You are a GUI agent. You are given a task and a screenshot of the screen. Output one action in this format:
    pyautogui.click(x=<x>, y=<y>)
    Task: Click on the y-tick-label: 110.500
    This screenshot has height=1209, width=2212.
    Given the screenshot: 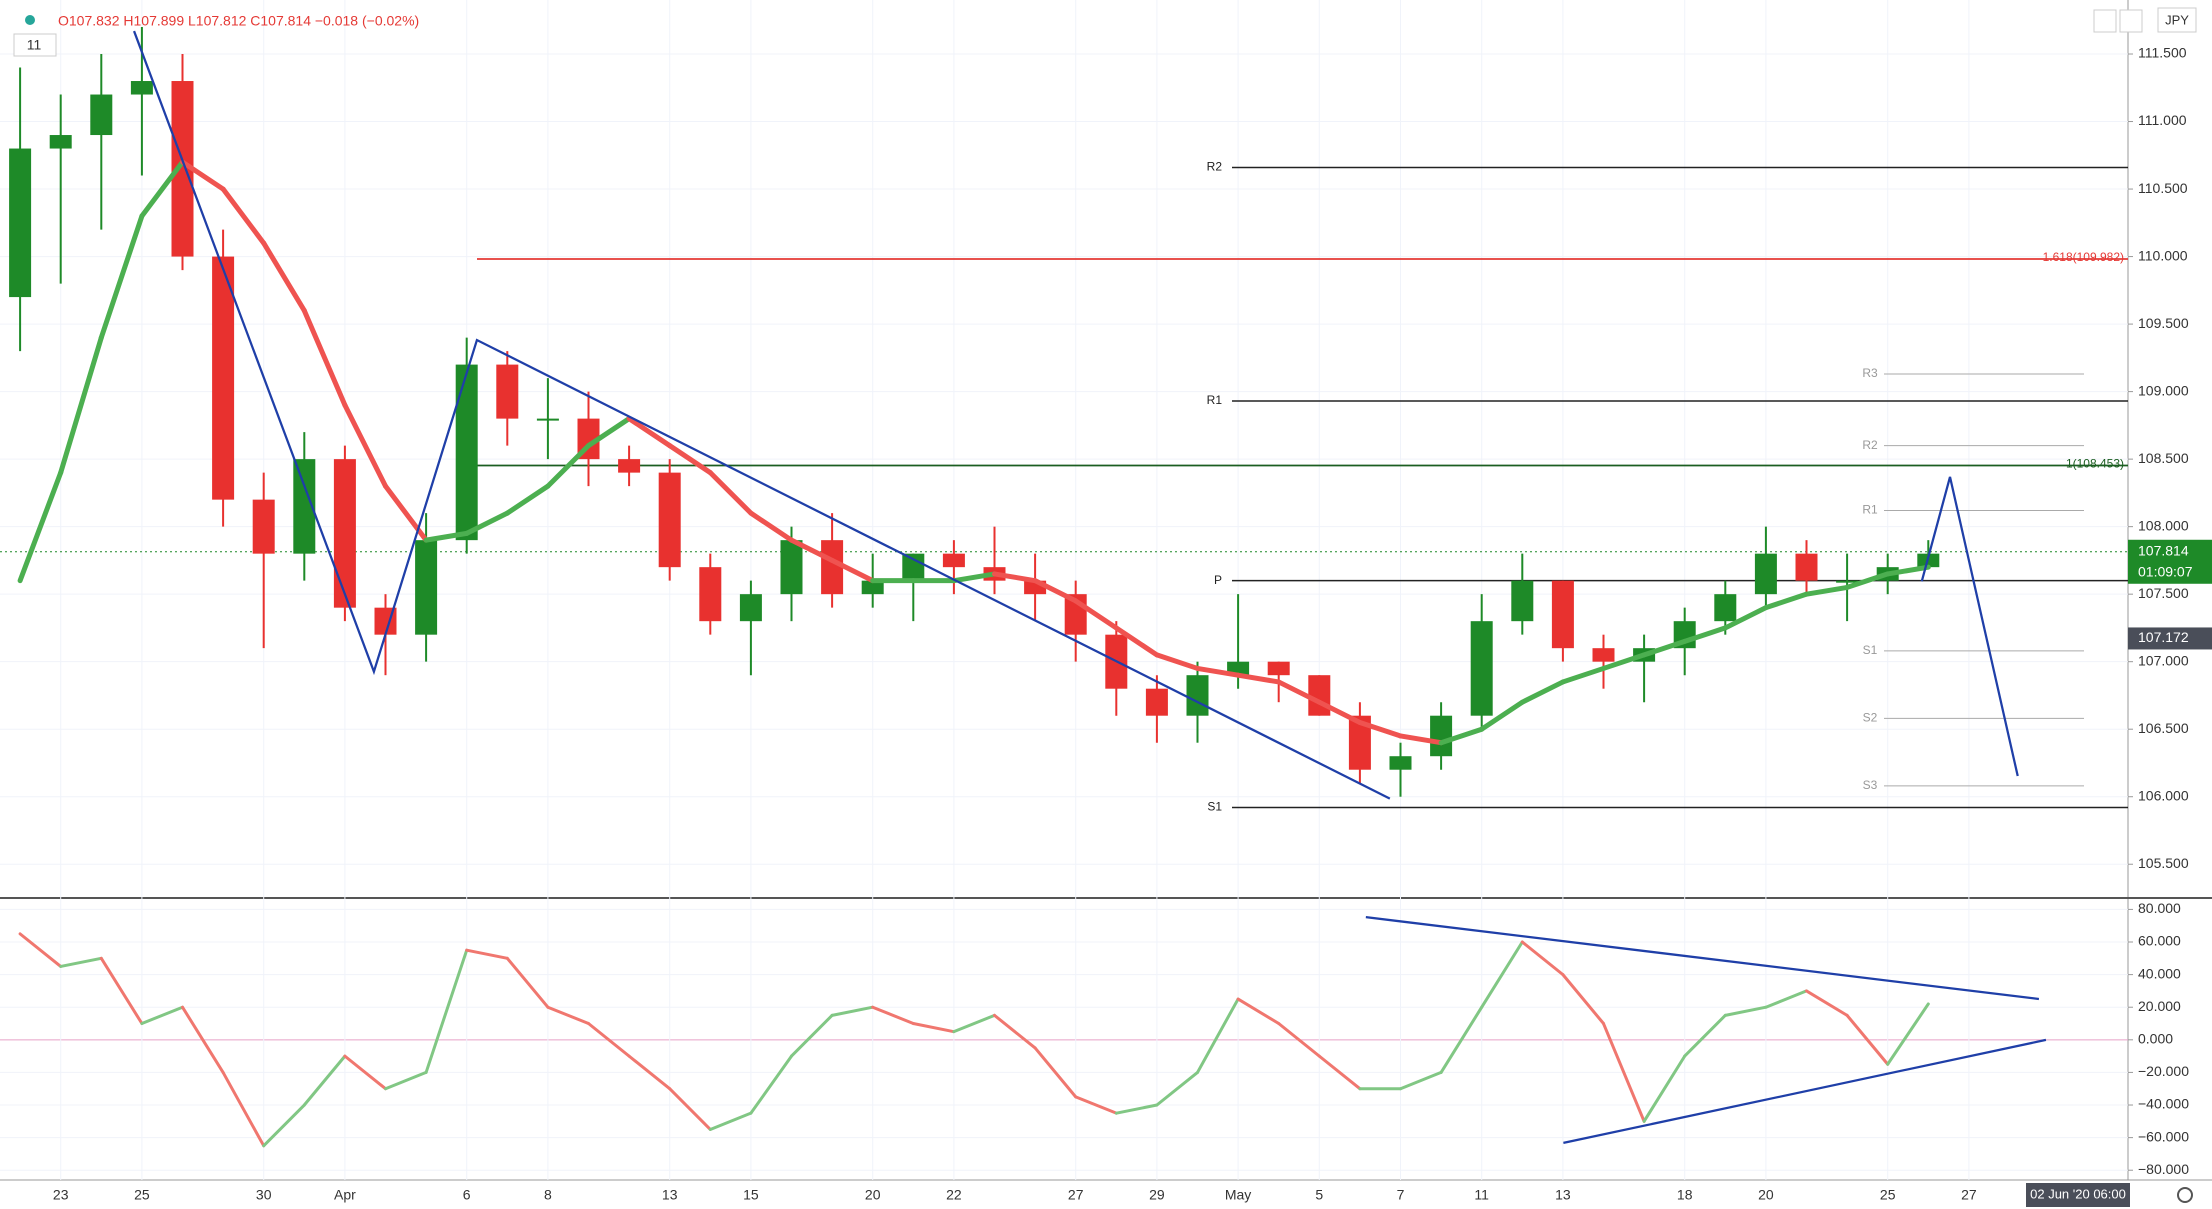 What is the action you would take?
    pyautogui.click(x=2163, y=188)
    